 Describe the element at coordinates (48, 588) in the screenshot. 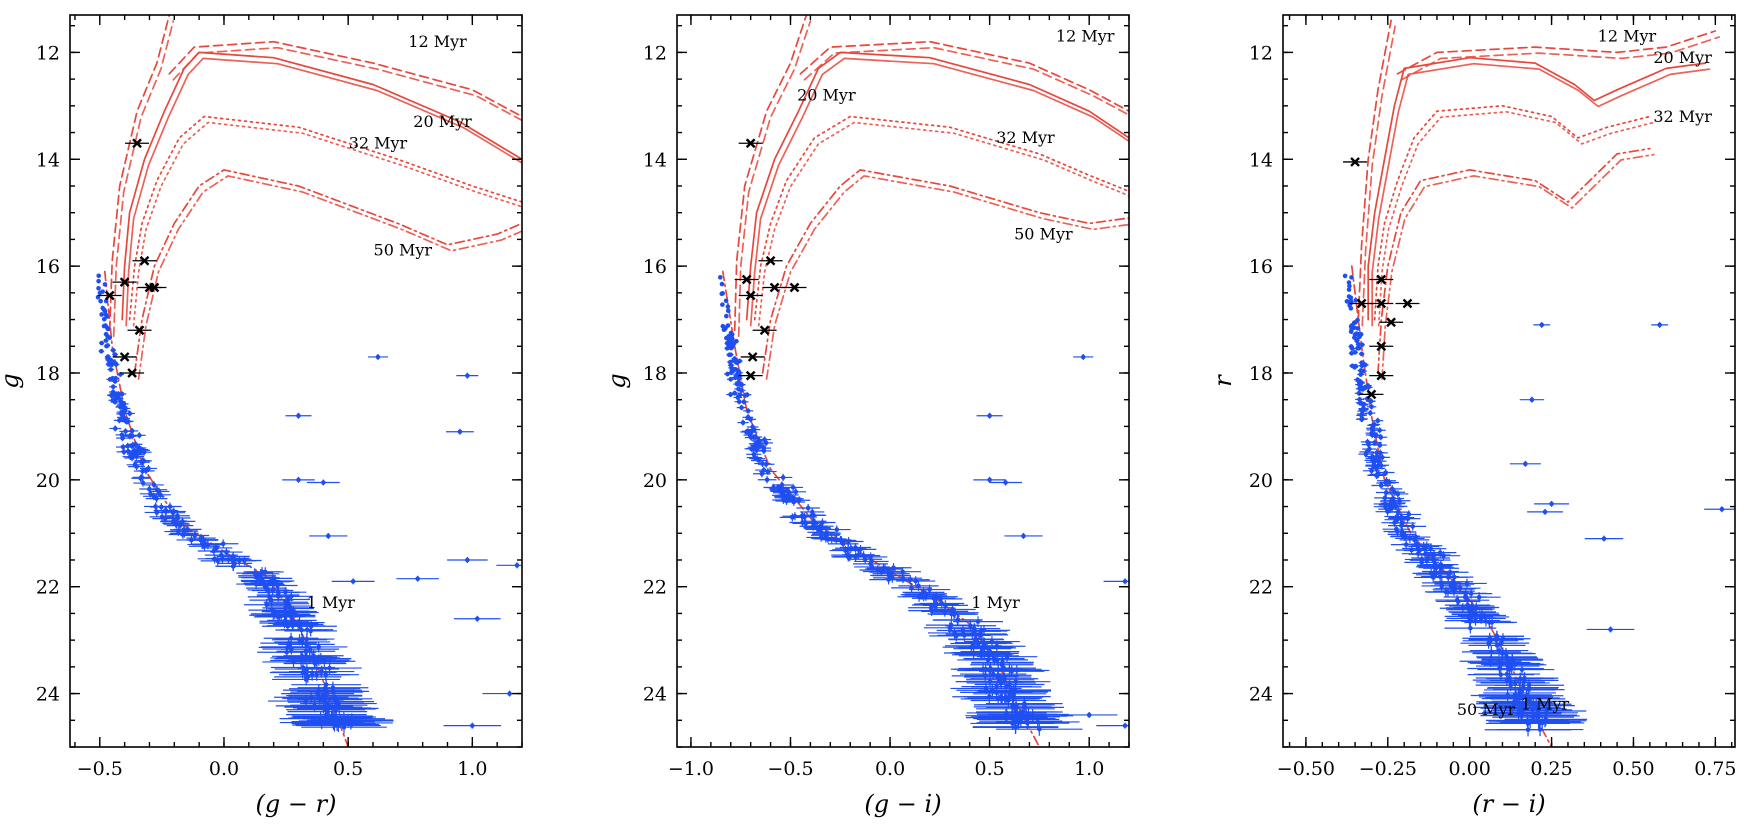

I see `y-tick-label: 22` at that location.